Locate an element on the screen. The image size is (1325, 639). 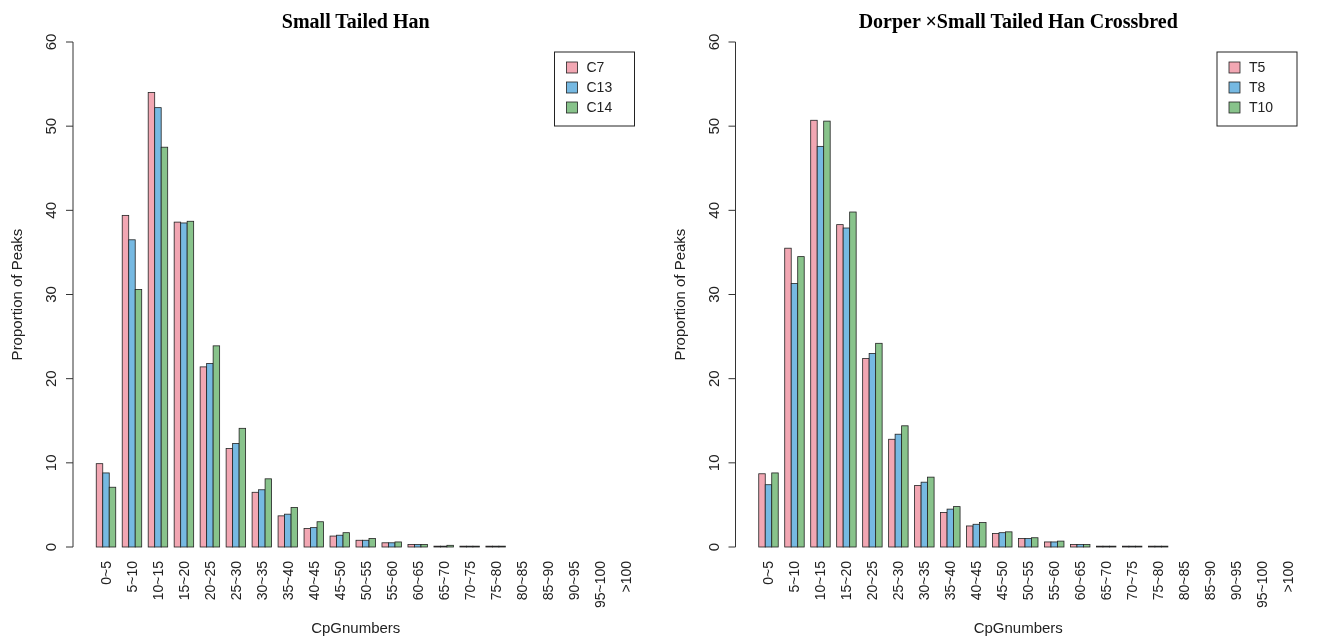
chart-title: Dorper ×Small Tailed Han Crossbred is located at coordinates (1018, 21).